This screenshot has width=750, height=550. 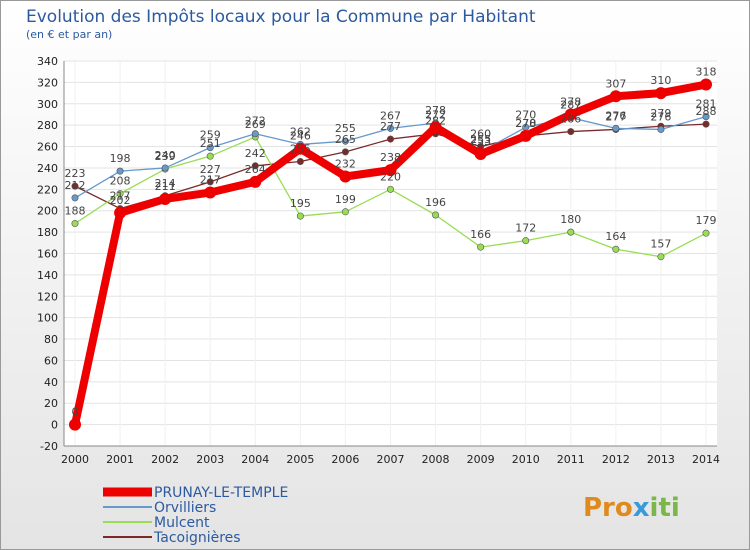 What do you see at coordinates (47, 147) in the screenshot?
I see `y-tick-label: 260` at bounding box center [47, 147].